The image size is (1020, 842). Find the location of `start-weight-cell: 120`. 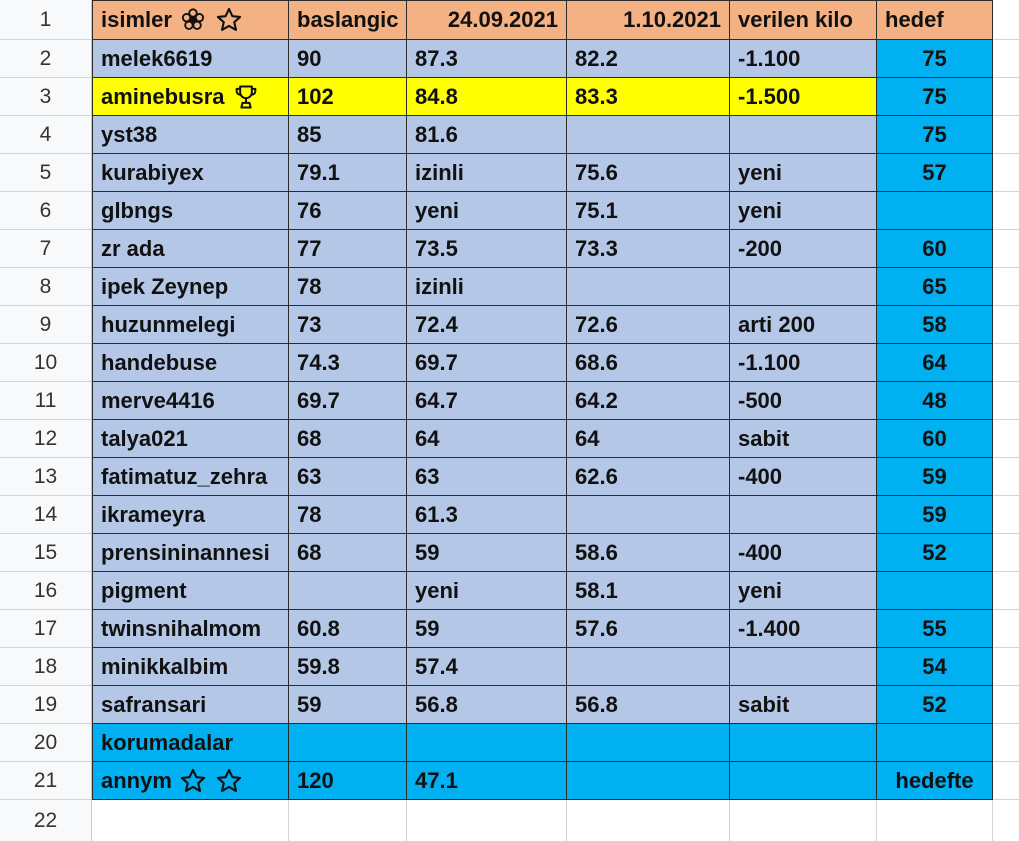

start-weight-cell: 120 is located at coordinates (348, 781).